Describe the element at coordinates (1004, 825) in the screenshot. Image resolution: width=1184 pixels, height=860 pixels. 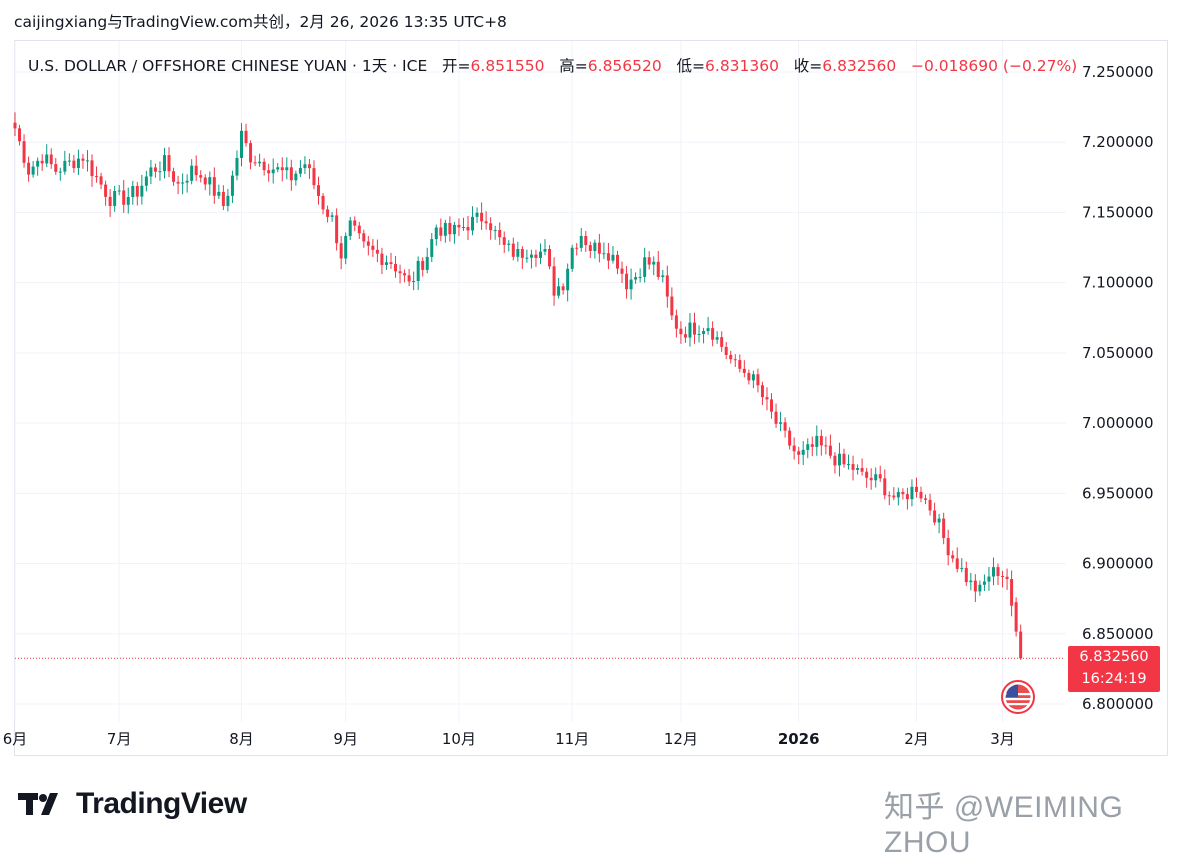
I see `watermark: 知乎 @WEIMING ZHOU` at that location.